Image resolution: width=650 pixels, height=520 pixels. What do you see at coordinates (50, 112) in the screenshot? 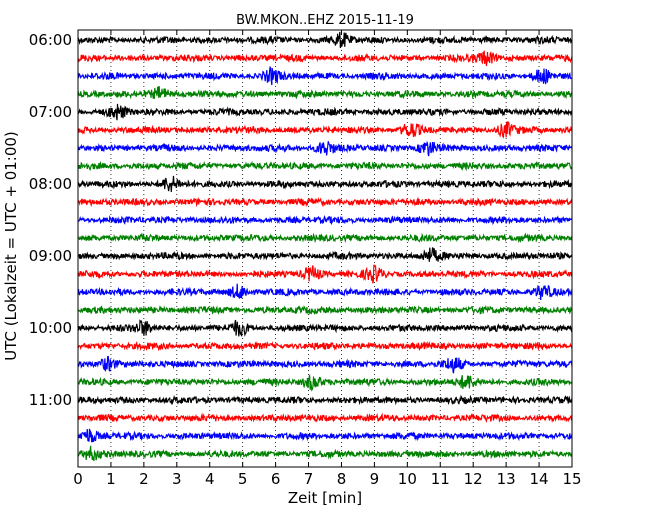
I see `y-tick-label: 07:00` at bounding box center [50, 112].